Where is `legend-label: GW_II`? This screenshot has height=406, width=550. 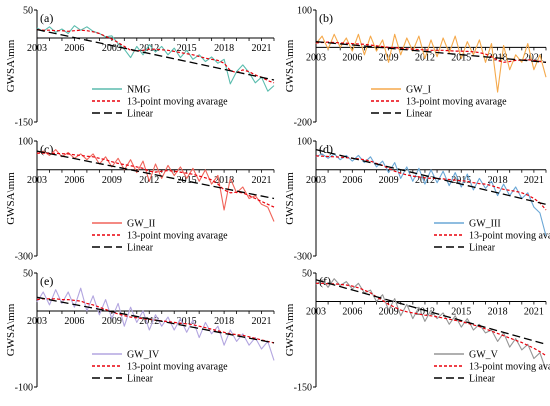
legend-label: GW_II is located at coordinates (141, 224).